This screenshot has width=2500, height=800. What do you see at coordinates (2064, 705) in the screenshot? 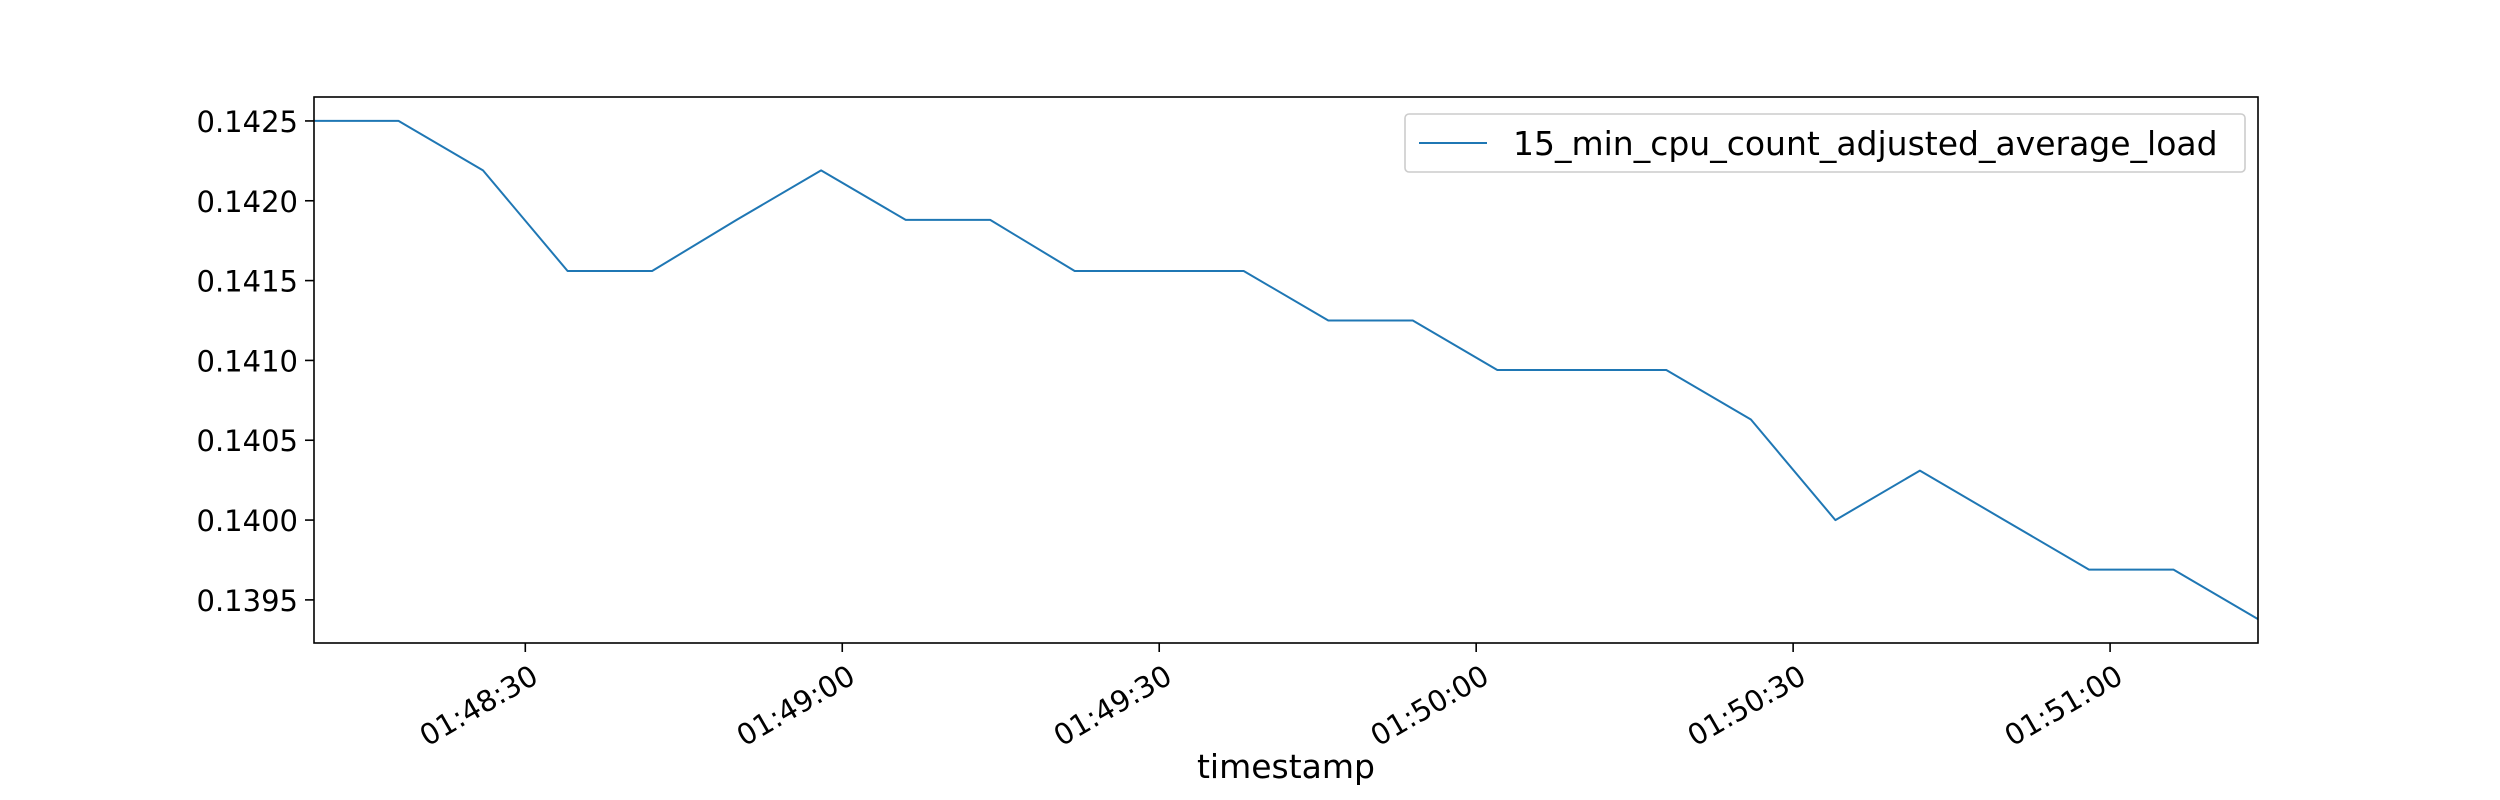
I see `x-tick-label: 01:51:00` at bounding box center [2064, 705].